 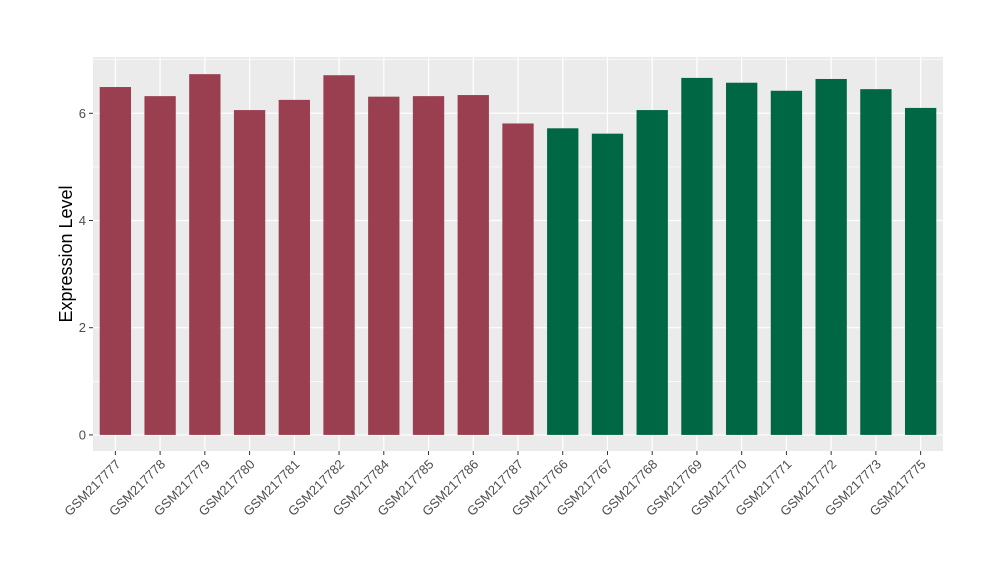 What do you see at coordinates (920, 271) in the screenshot?
I see `bar-GSM217775` at bounding box center [920, 271].